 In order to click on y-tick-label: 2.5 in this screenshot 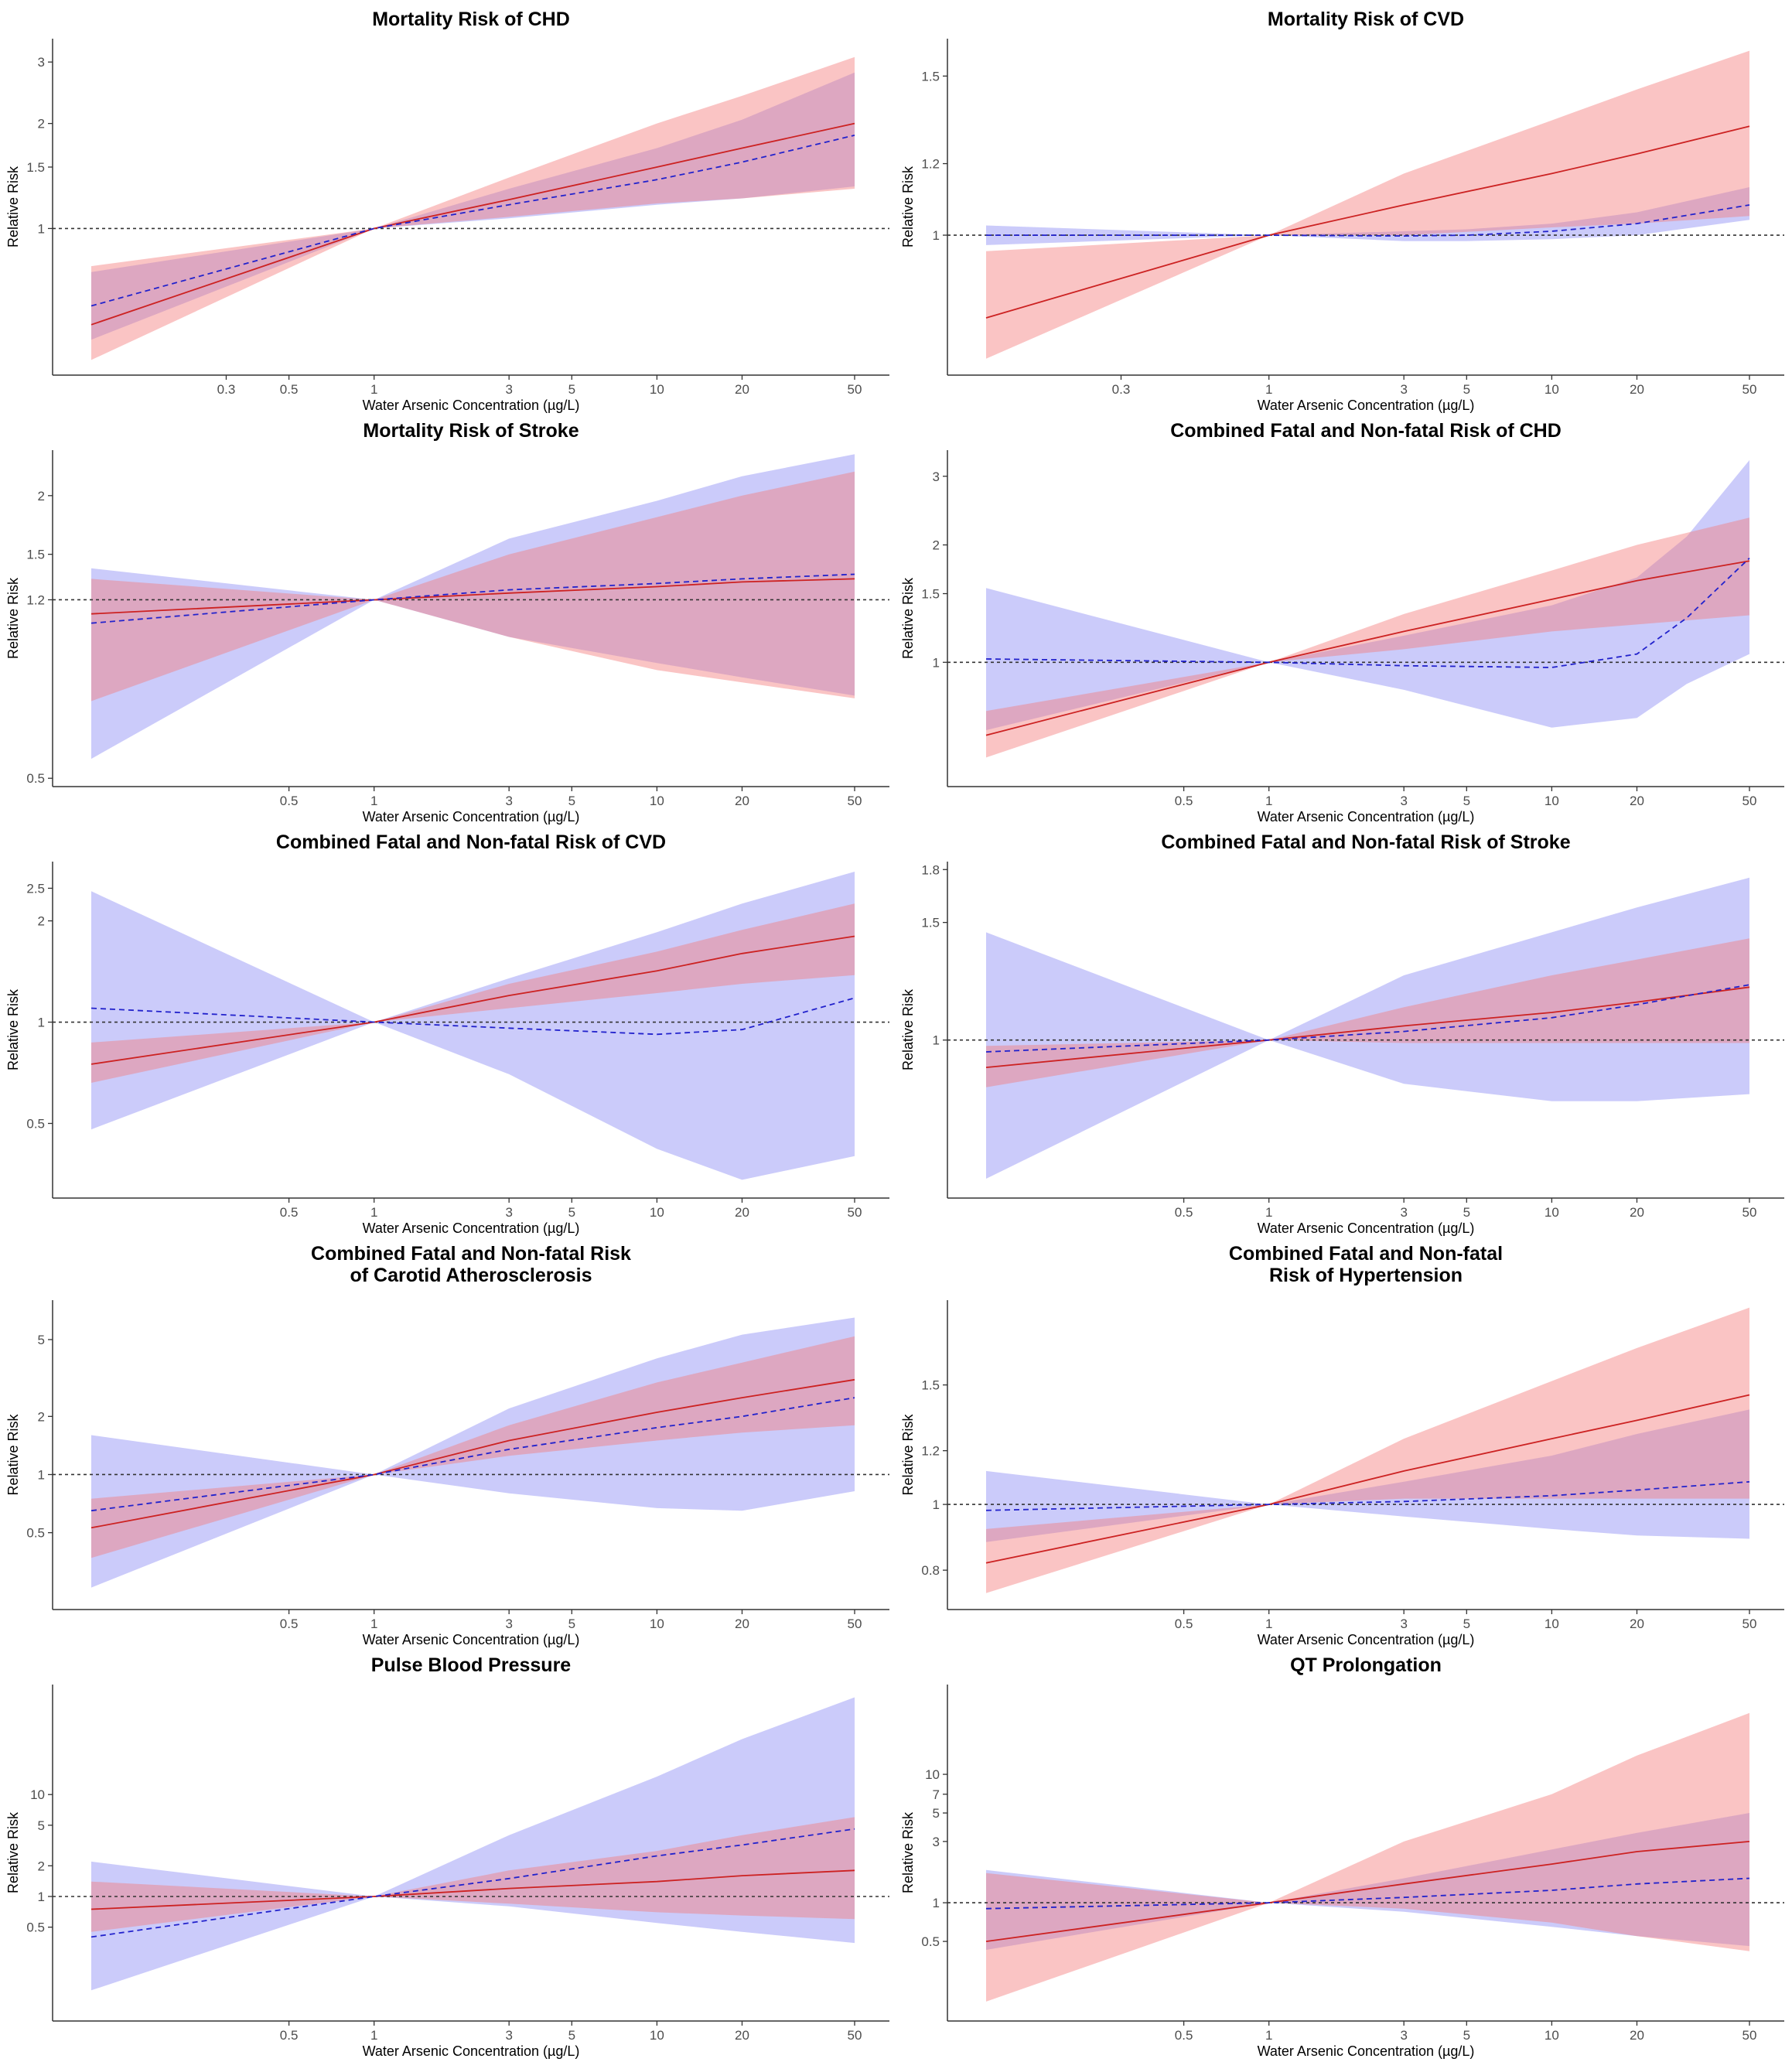, I will do `click(35, 889)`.